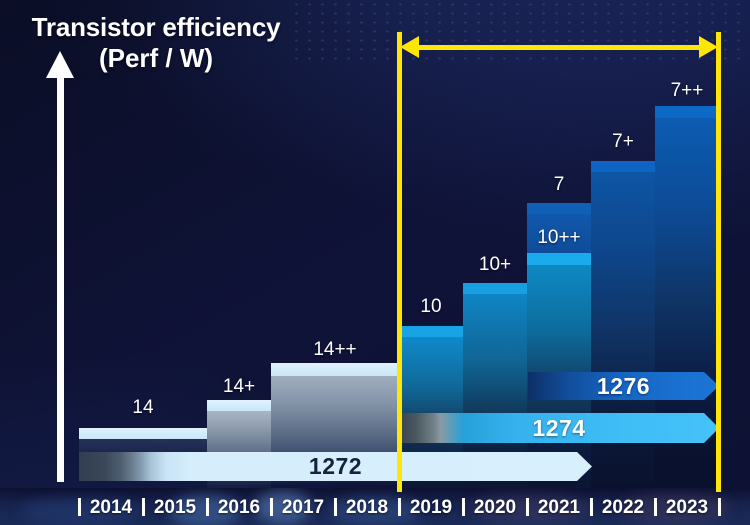 Image resolution: width=750 pixels, height=525 pixels. What do you see at coordinates (335, 369) in the screenshot?
I see `bar-14plusplus-cap` at bounding box center [335, 369].